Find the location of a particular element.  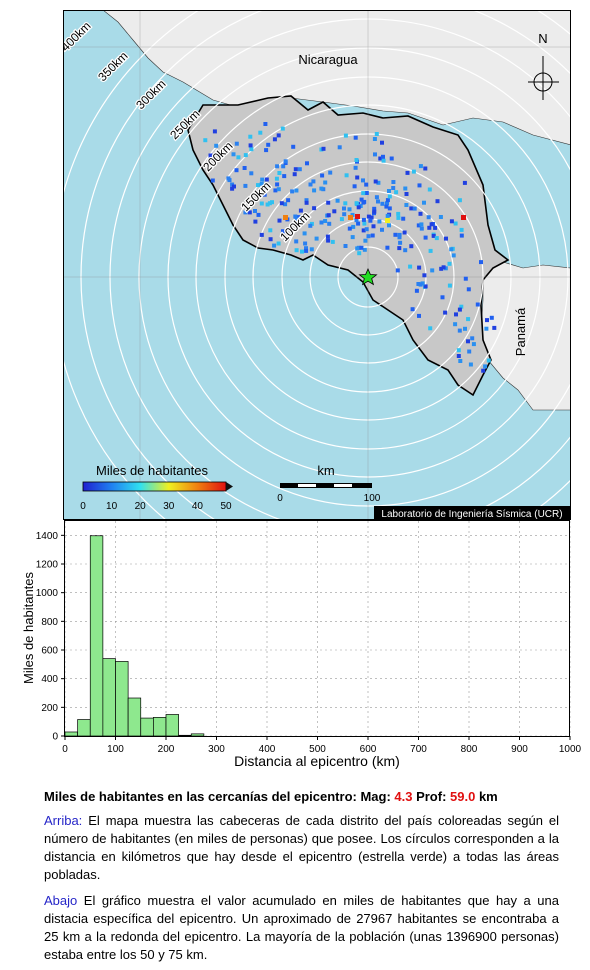

depth-unit: km is located at coordinates (486, 796).